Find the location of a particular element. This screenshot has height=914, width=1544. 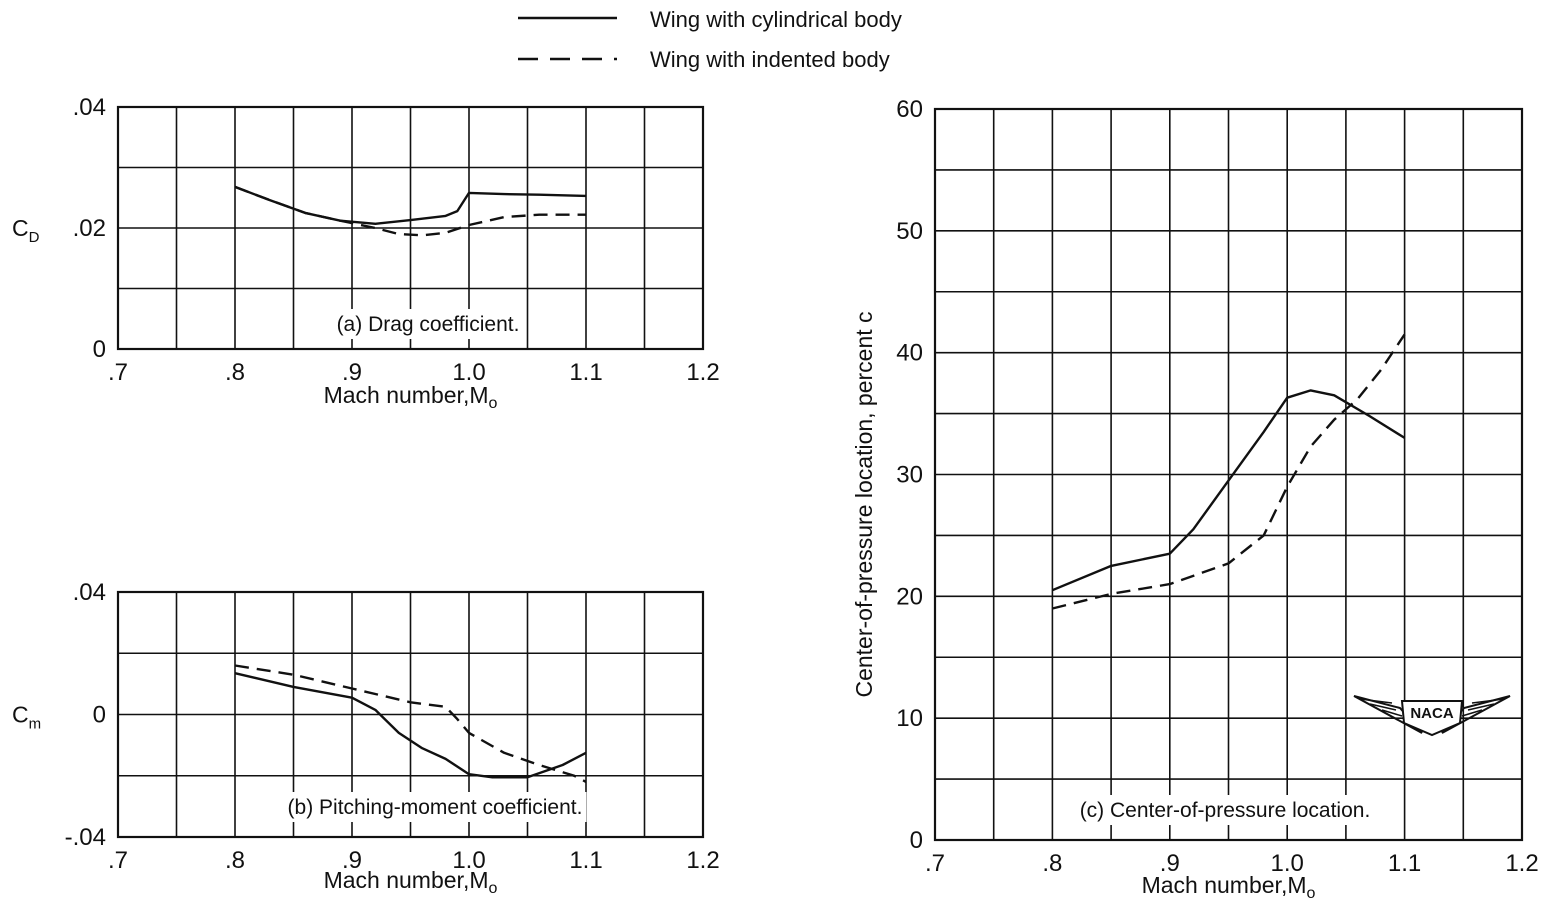

chart-b-frame is located at coordinates (410, 714).